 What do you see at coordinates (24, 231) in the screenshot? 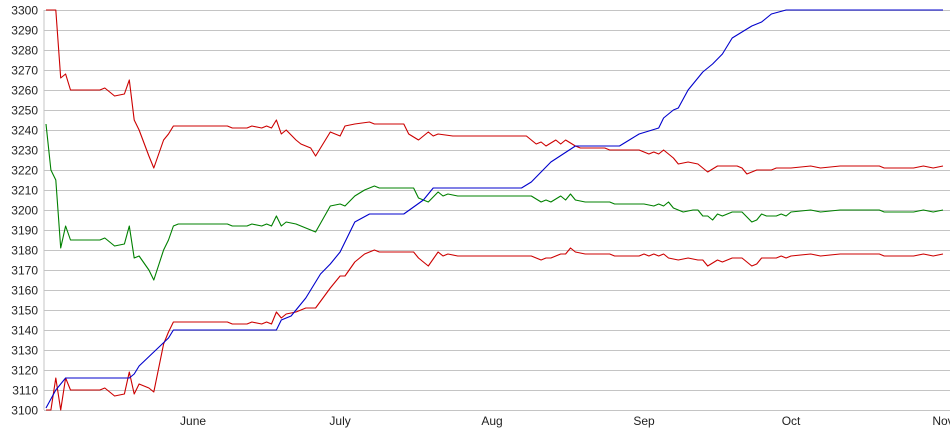
I see `y-tick-label: 3190` at bounding box center [24, 231].